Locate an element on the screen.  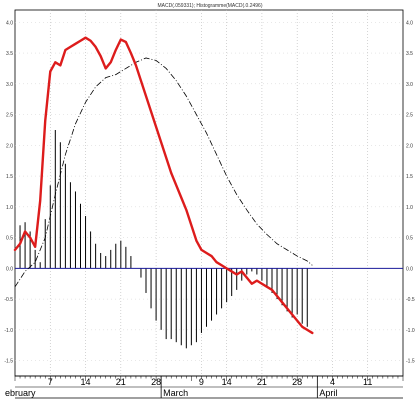
y-tick-label-right: 2.0 is located at coordinates (409, 146).